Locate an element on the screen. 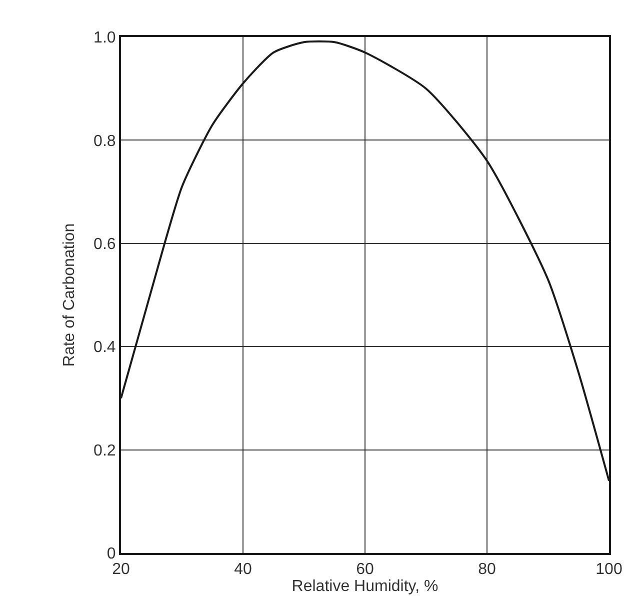 Image resolution: width=637 pixels, height=615 pixels. y-tick-label: 0.2 is located at coordinates (105, 451).